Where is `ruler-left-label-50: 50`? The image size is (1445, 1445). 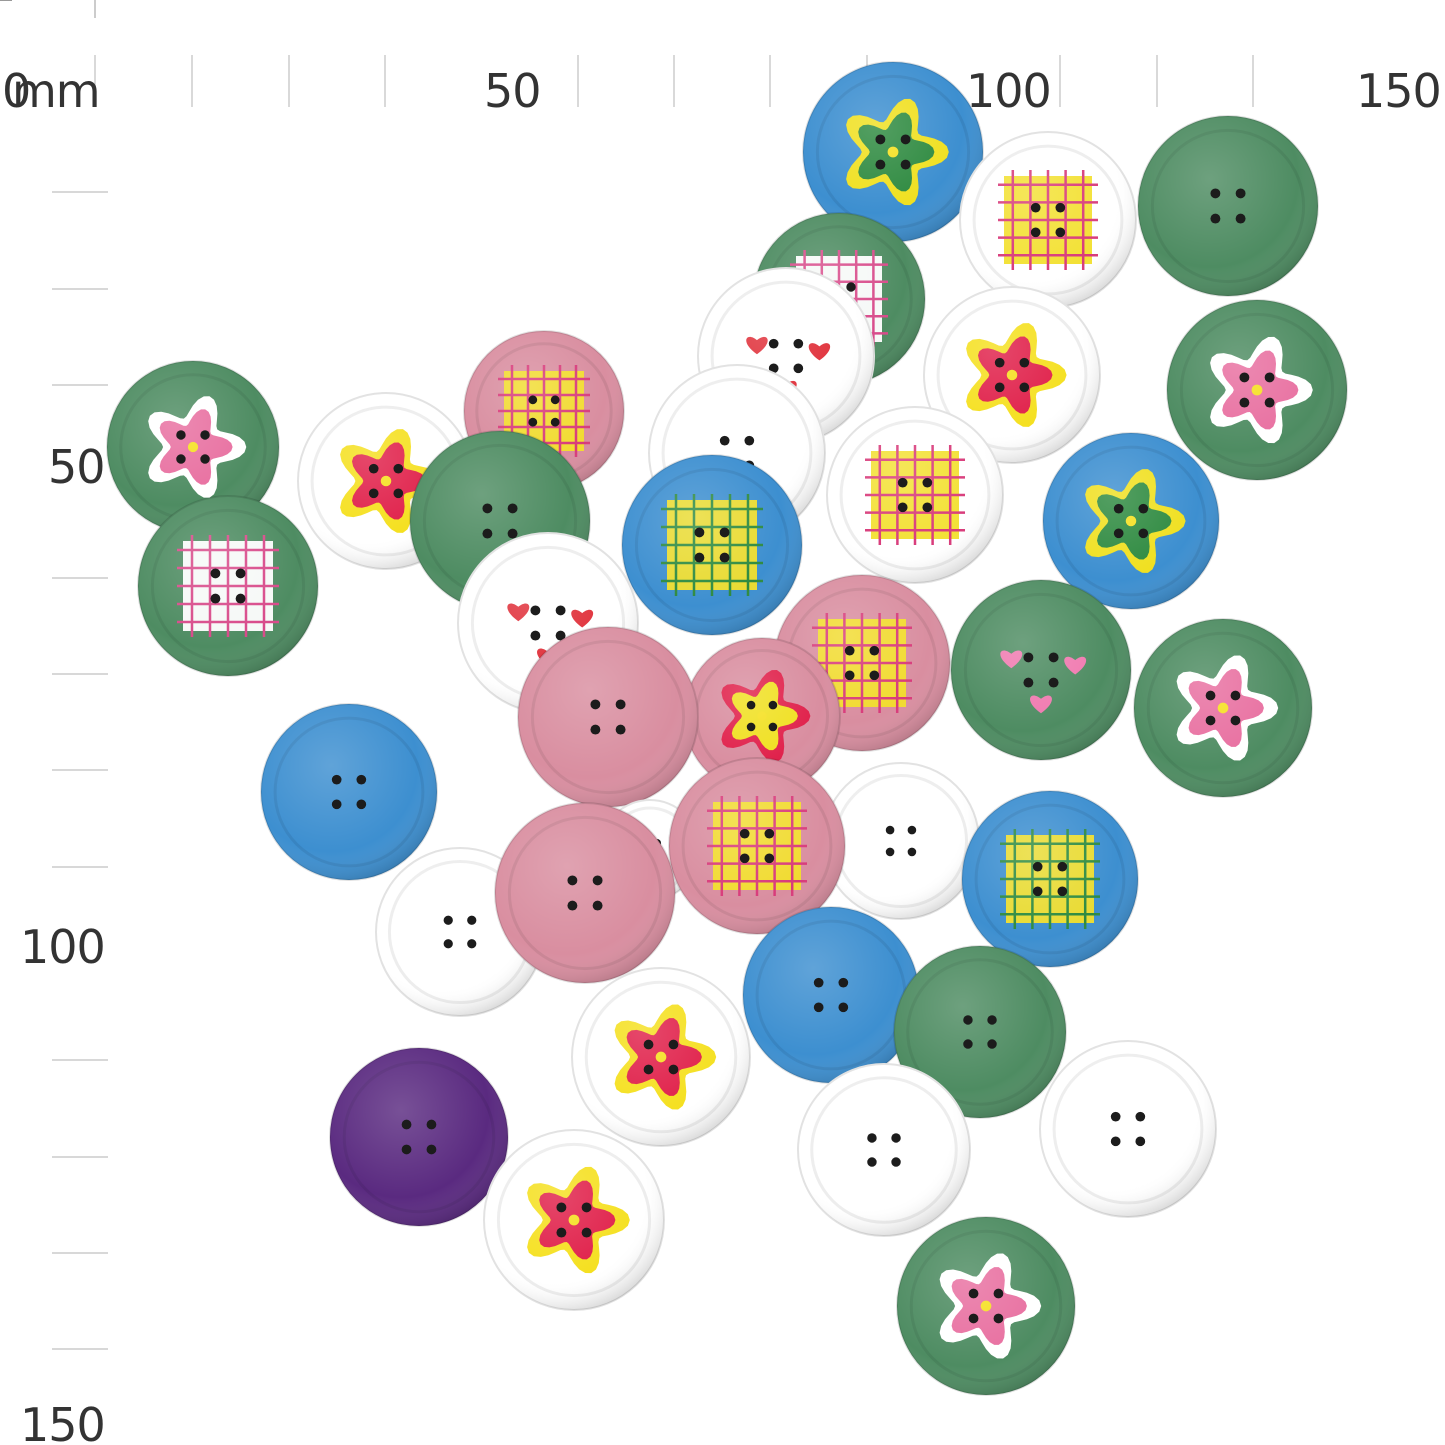 ruler-left-label-50: 50 is located at coordinates (77, 467).